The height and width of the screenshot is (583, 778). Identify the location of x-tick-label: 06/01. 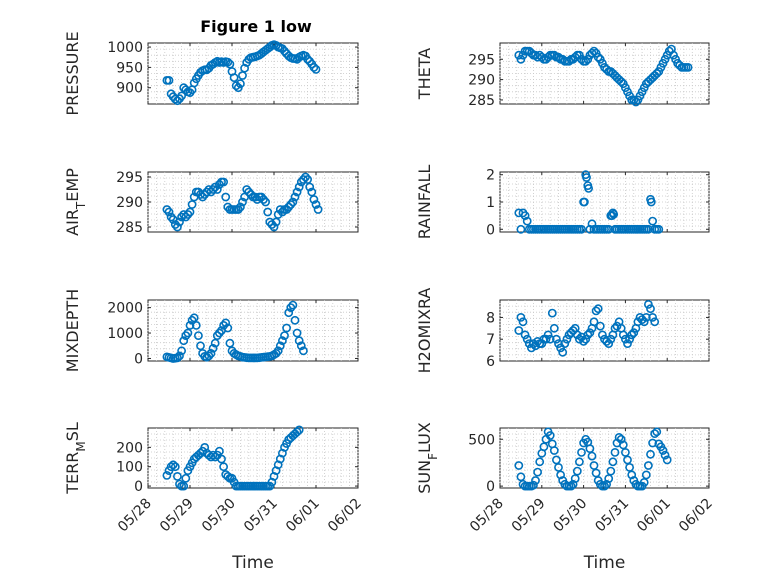
(654, 516).